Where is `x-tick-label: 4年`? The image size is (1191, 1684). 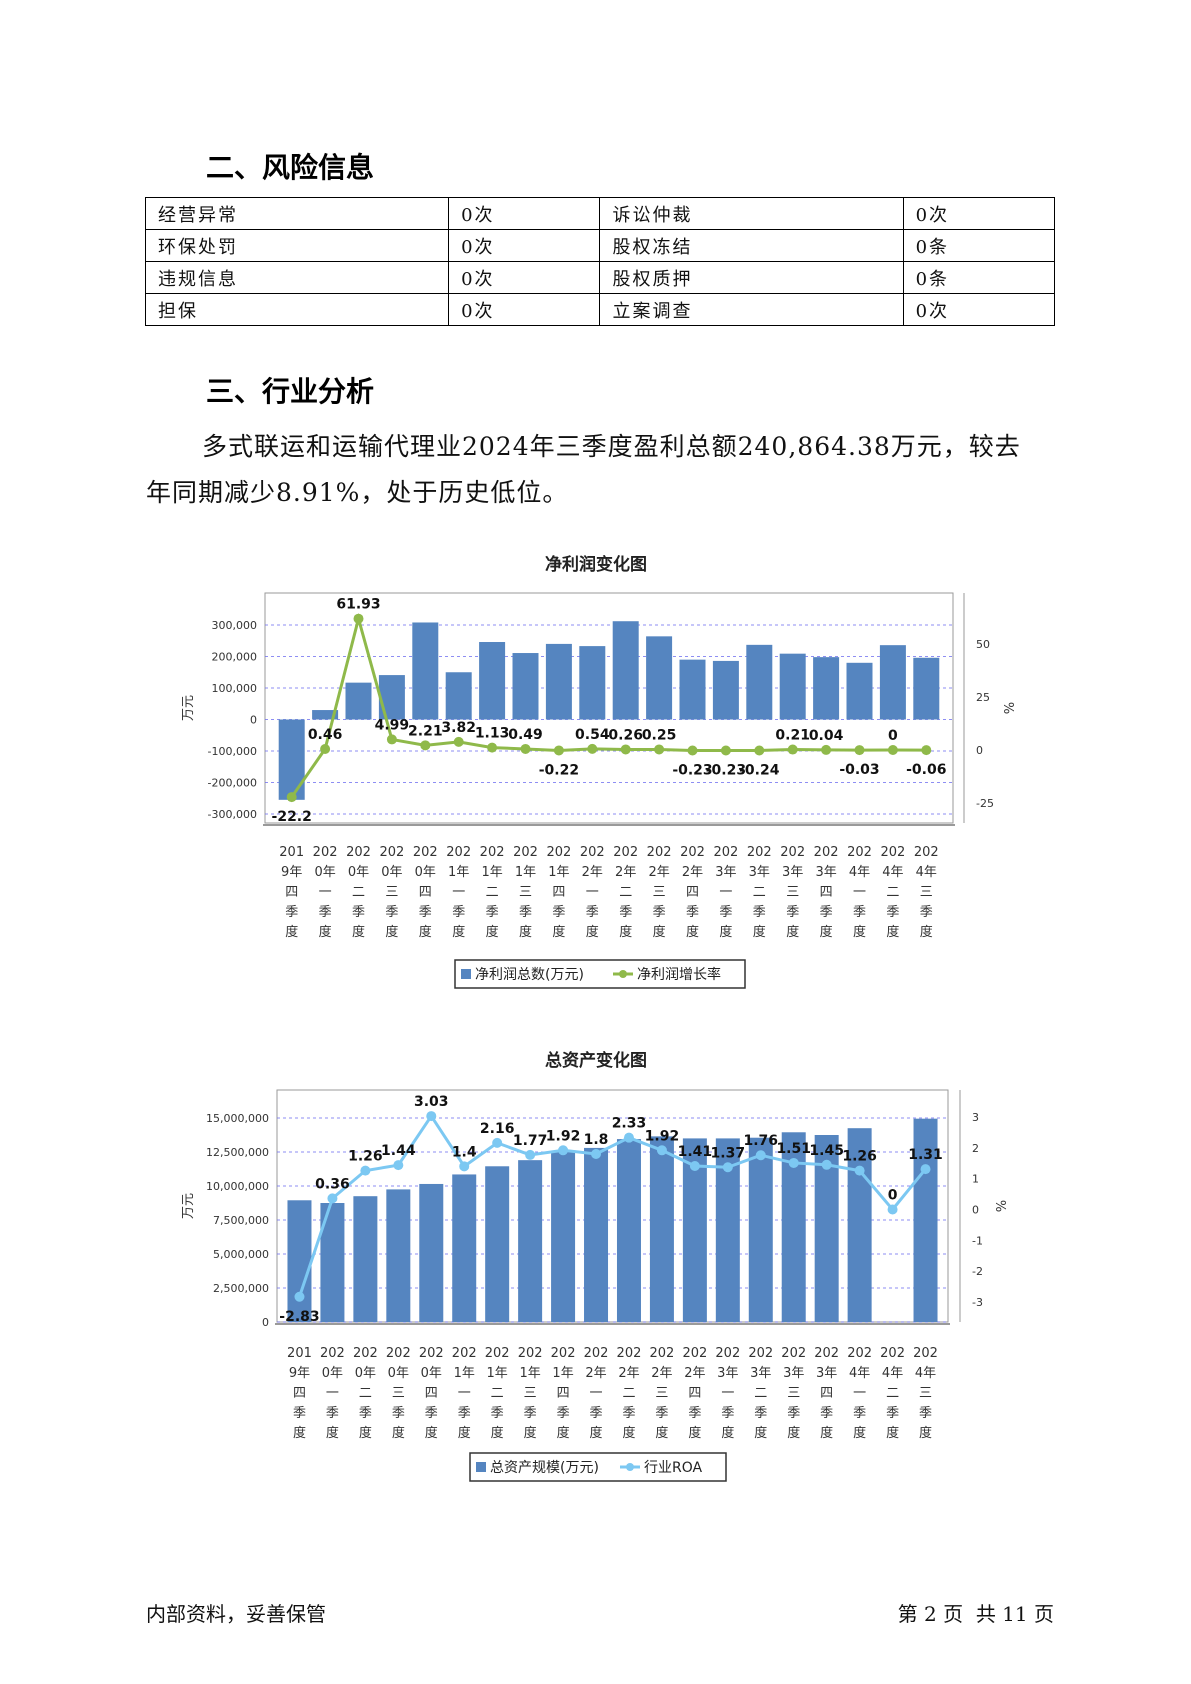
x-tick-label: 4年 is located at coordinates (859, 872).